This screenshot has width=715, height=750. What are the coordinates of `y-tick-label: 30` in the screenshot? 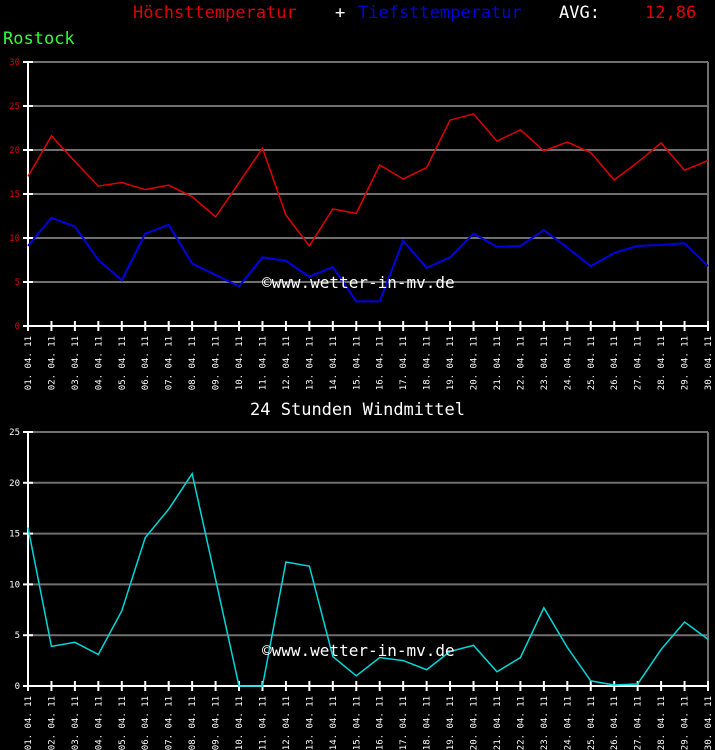 It's located at (14, 63).